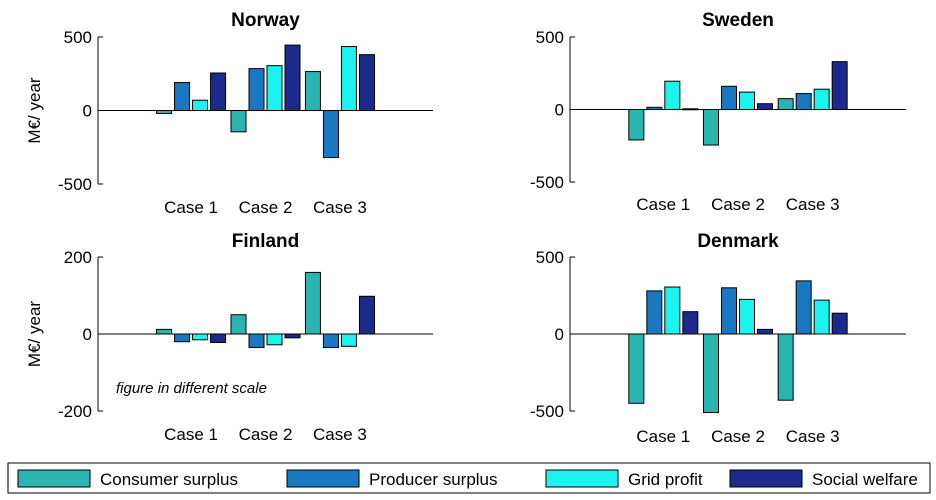 This screenshot has height=500, width=936. Describe the element at coordinates (78, 257) in the screenshot. I see `y-tick-label: 200` at that location.